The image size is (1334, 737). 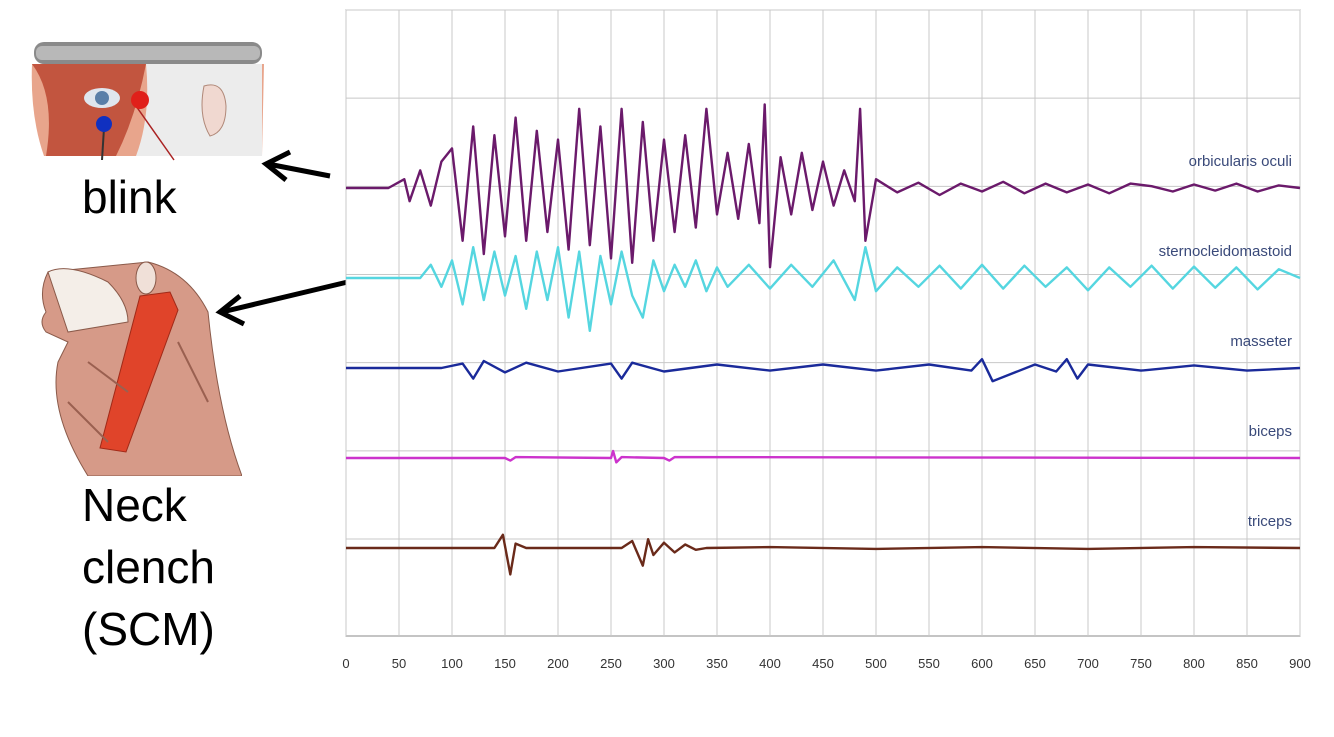 I want to click on x-tick-label: 50, so click(x=399, y=663).